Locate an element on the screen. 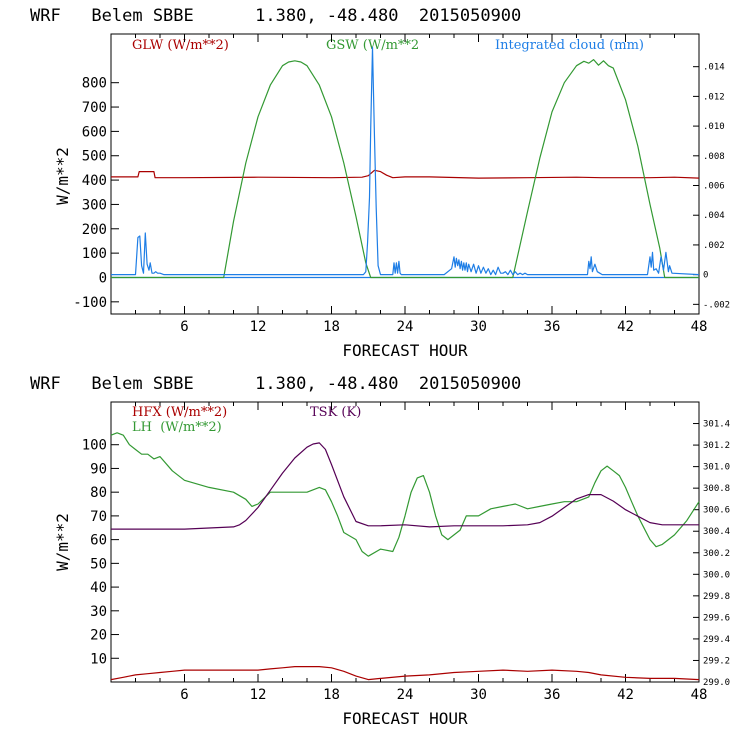 This screenshot has height=740, width=740. right-tick-label: 299.4 is located at coordinates (716, 640).